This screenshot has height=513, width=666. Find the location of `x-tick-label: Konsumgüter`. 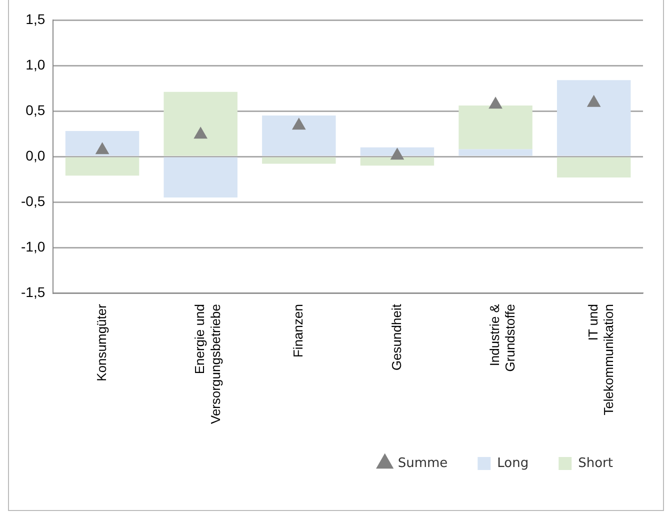

x-tick-label: Konsumgüter is located at coordinates (101, 342).